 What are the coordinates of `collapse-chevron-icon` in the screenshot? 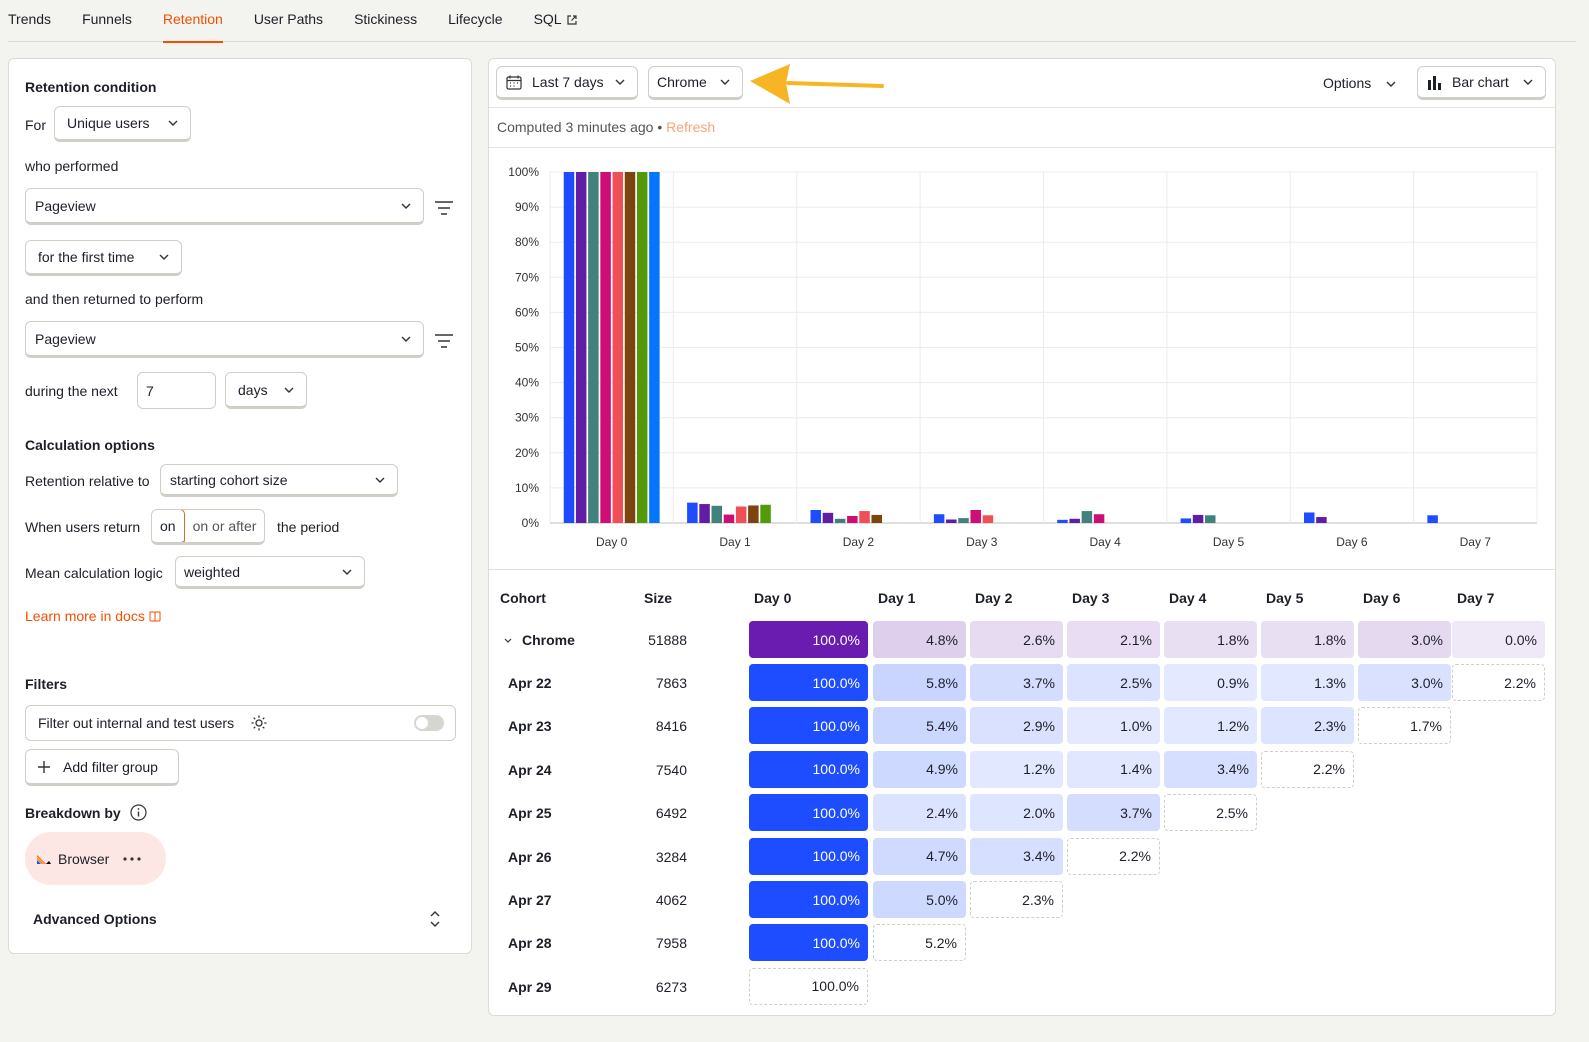 It's located at (508, 640).